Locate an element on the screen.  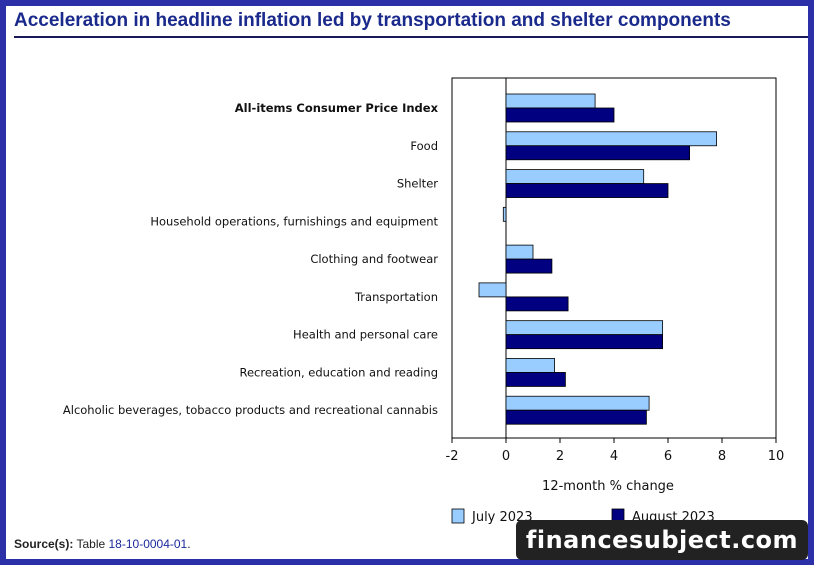
source-table-link: 18-10-0004-01 is located at coordinates (148, 544).